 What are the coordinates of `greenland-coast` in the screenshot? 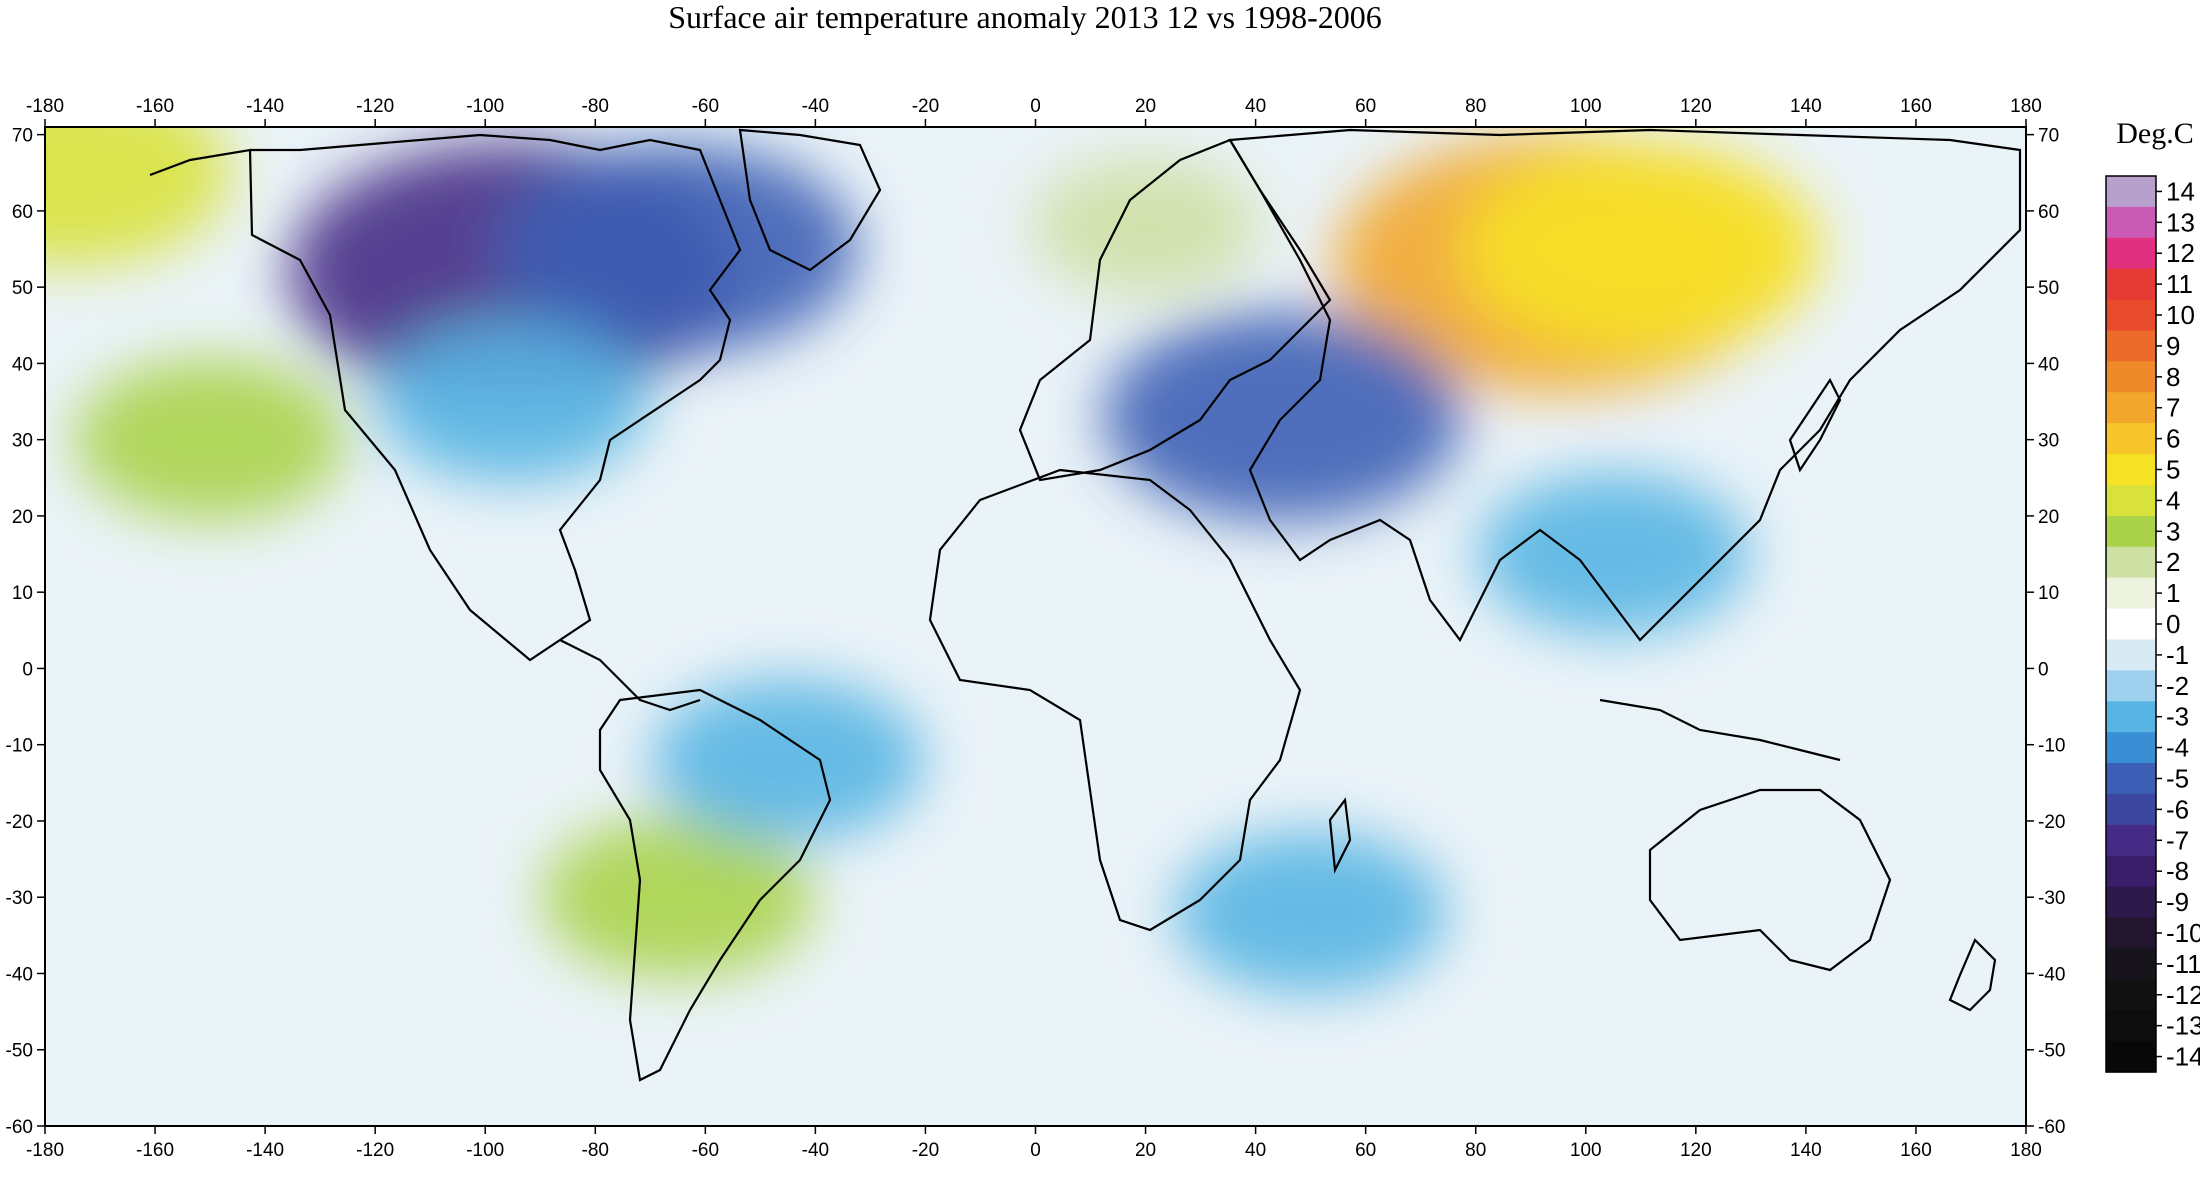 It's located at (810, 200).